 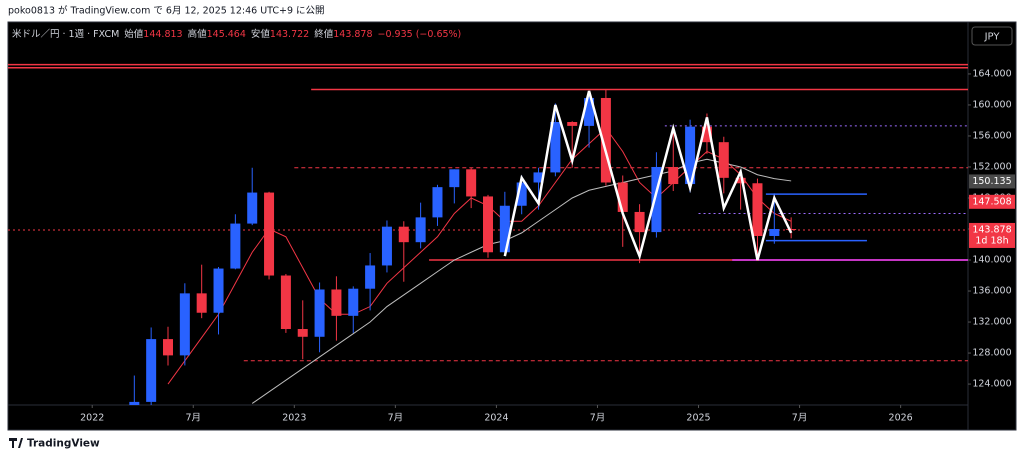 I want to click on legend-label: 終値, so click(x=324, y=34).